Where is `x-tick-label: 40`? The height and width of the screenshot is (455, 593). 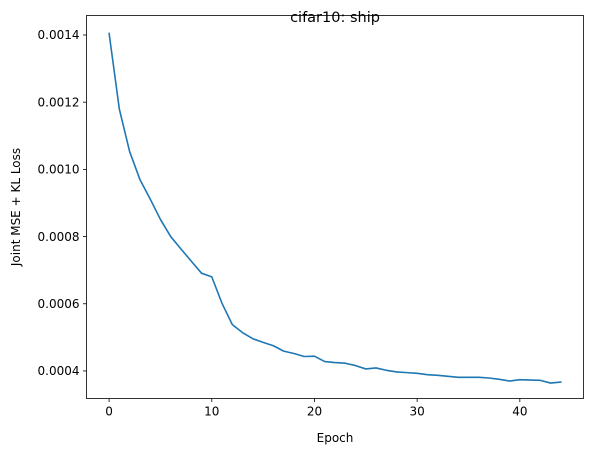 x-tick-label: 40 is located at coordinates (519, 412).